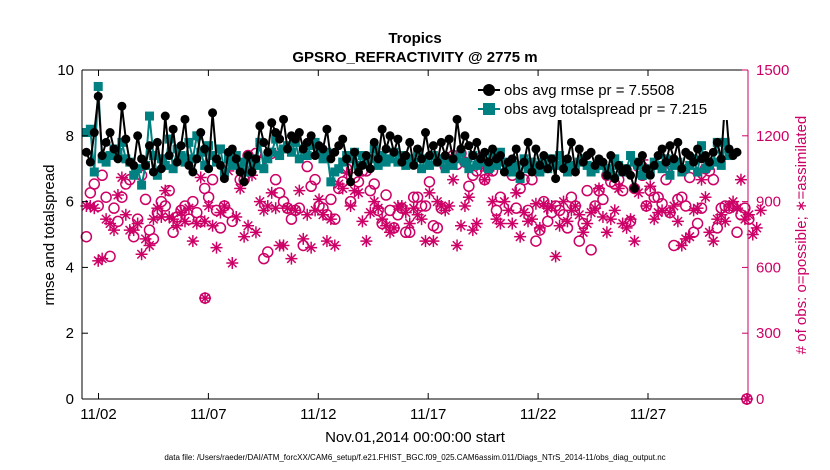 This screenshot has width=830, height=470. Describe the element at coordinates (772, 136) in the screenshot. I see `y2-tick-label: 1200` at that location.